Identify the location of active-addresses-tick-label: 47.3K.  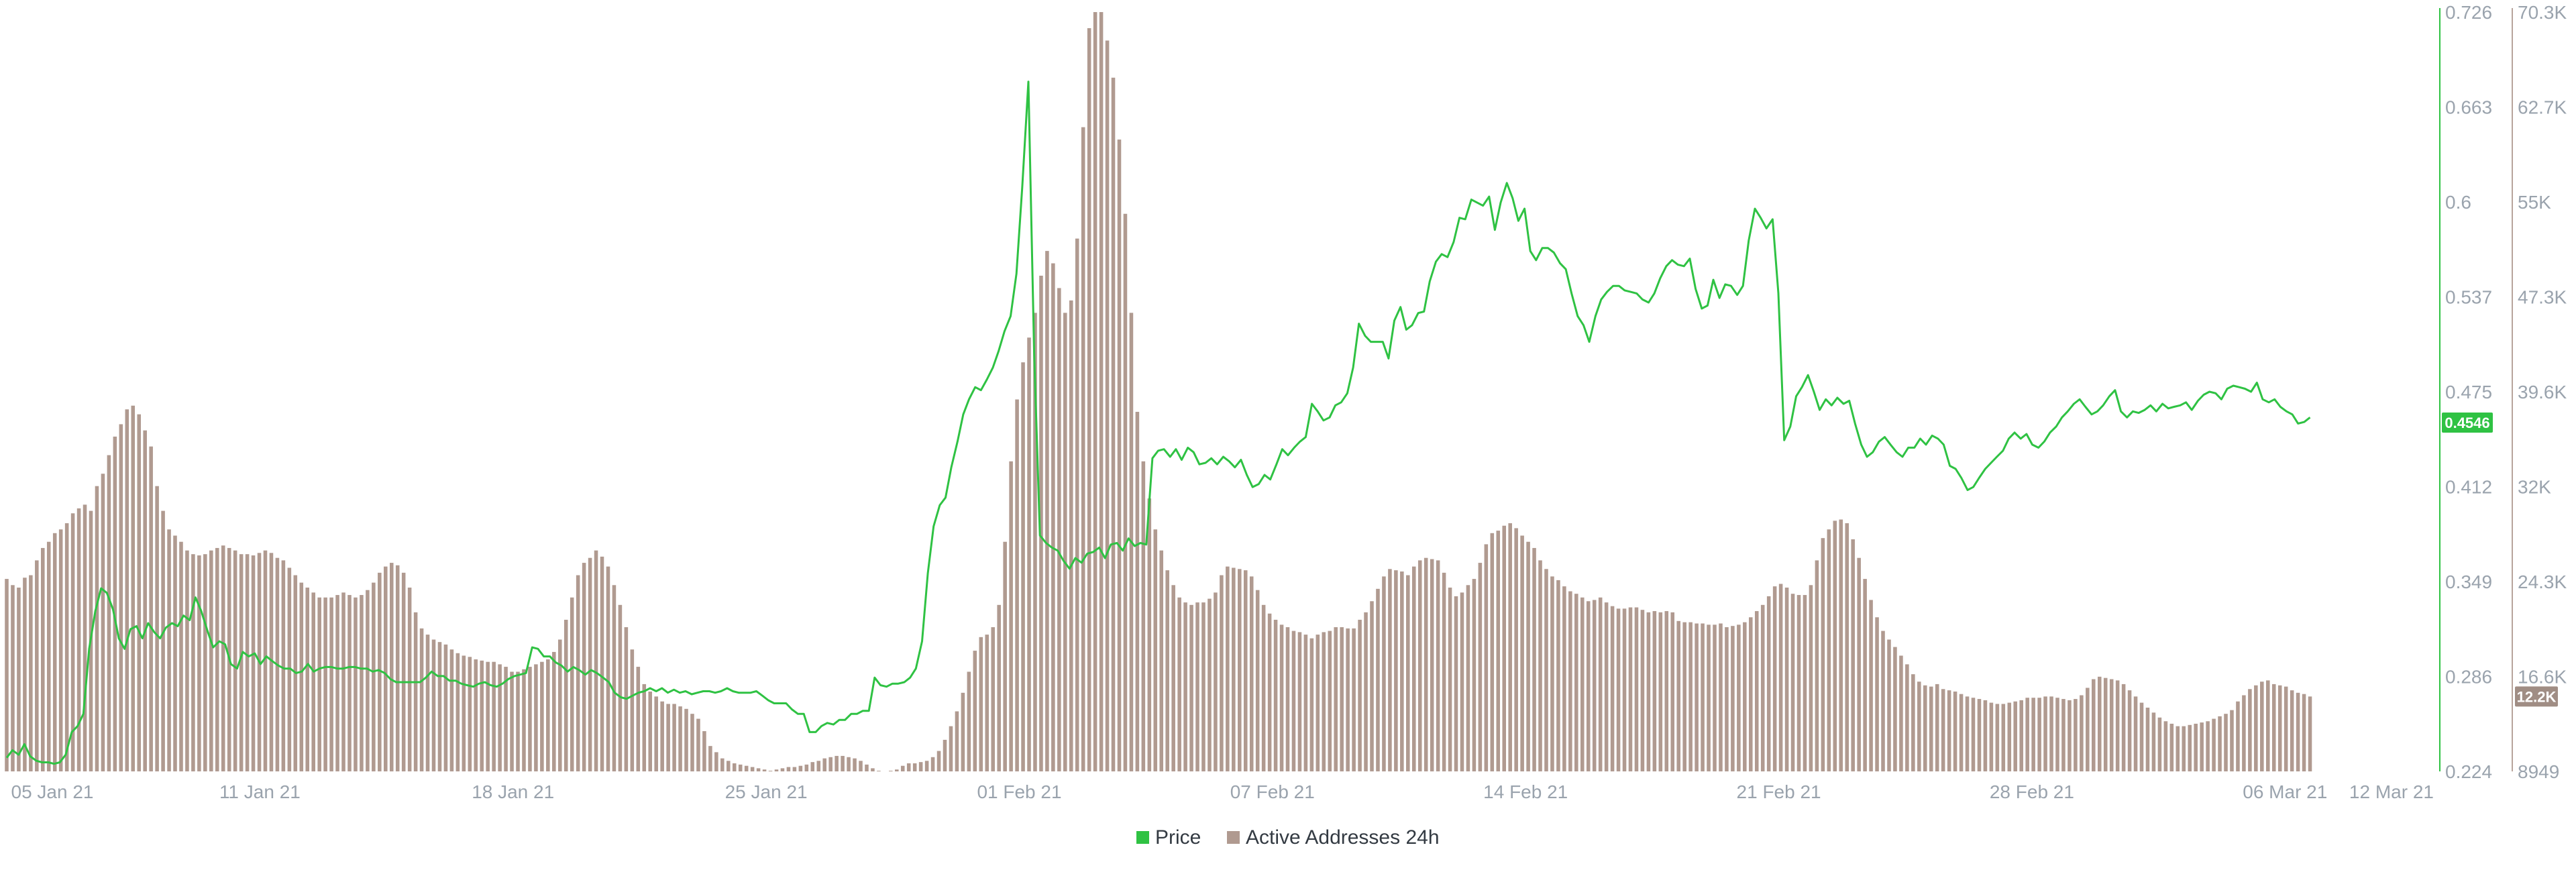
(2542, 298).